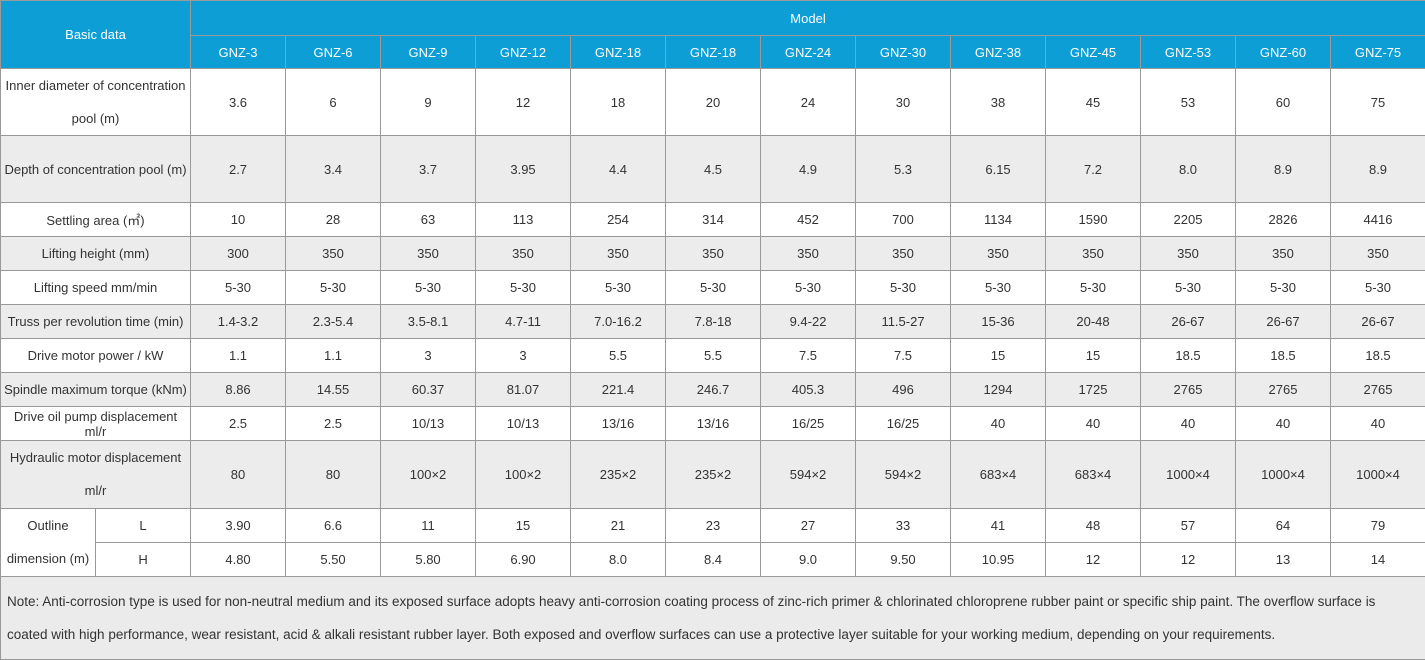 The image size is (1425, 660). What do you see at coordinates (713, 390) in the screenshot?
I see `data-cell: 246.7` at bounding box center [713, 390].